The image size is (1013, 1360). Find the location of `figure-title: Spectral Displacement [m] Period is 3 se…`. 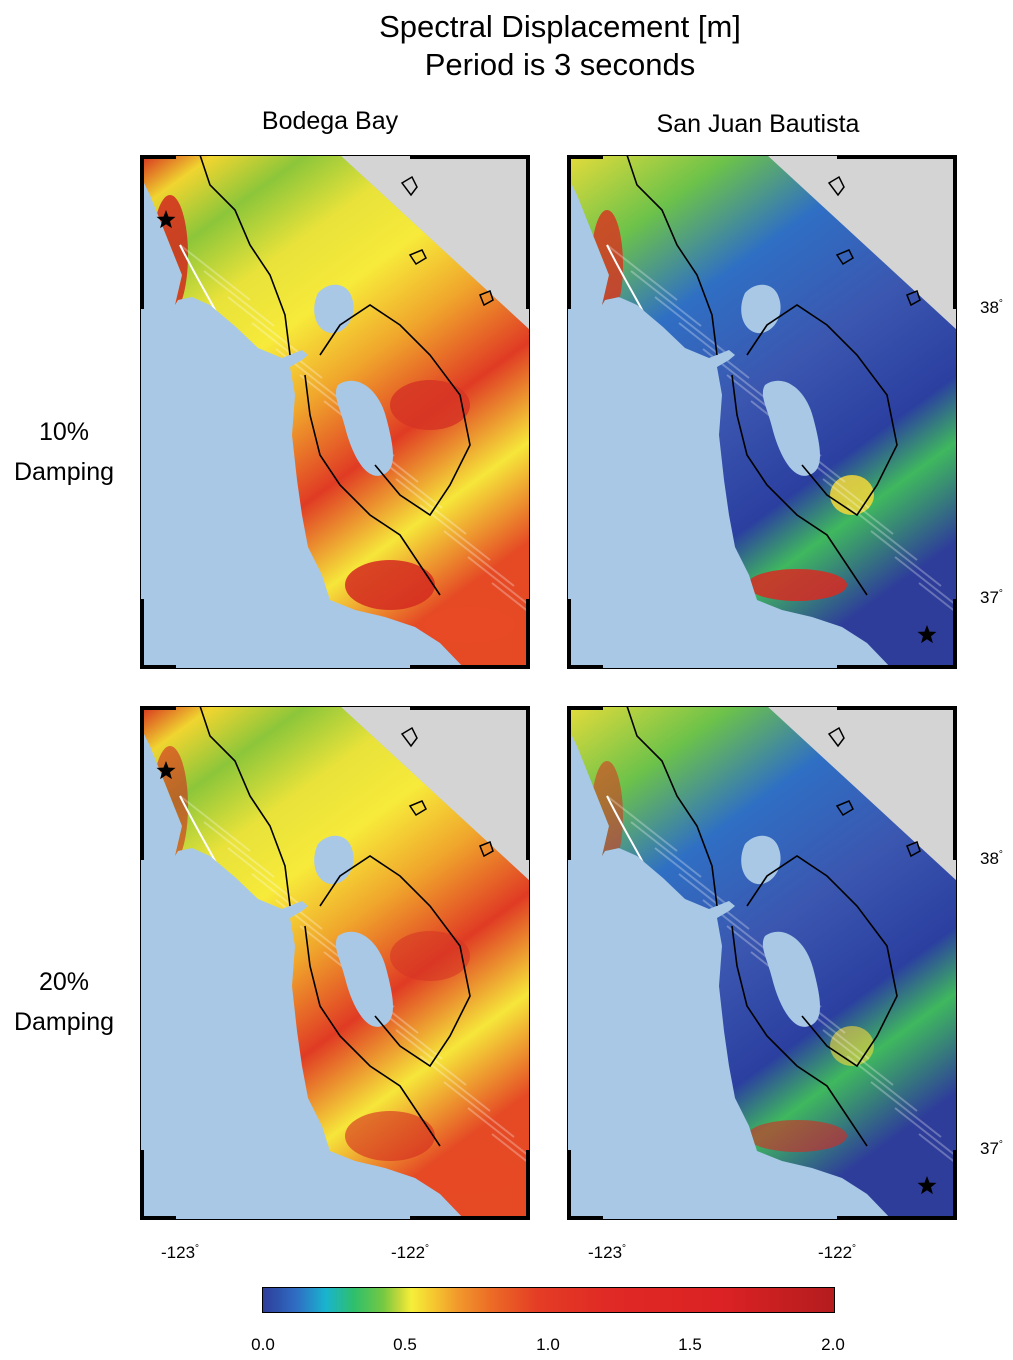

figure-title: Spectral Displacement [m] Period is 3 se… is located at coordinates (560, 46).